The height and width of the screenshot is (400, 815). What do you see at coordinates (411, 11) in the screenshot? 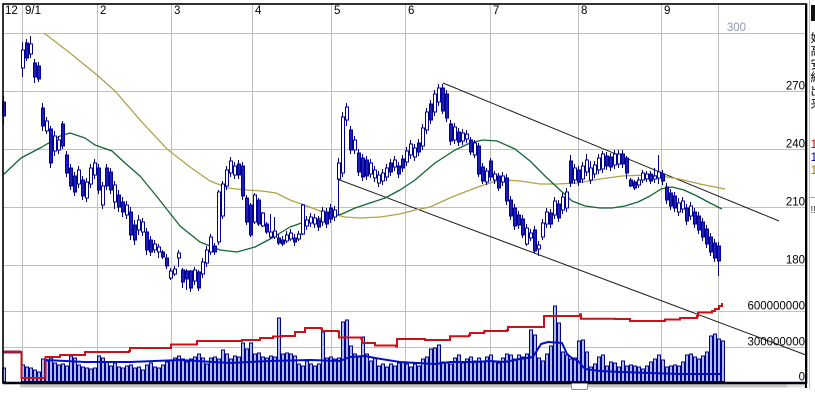
I see `svg-text: 6` at bounding box center [411, 11].